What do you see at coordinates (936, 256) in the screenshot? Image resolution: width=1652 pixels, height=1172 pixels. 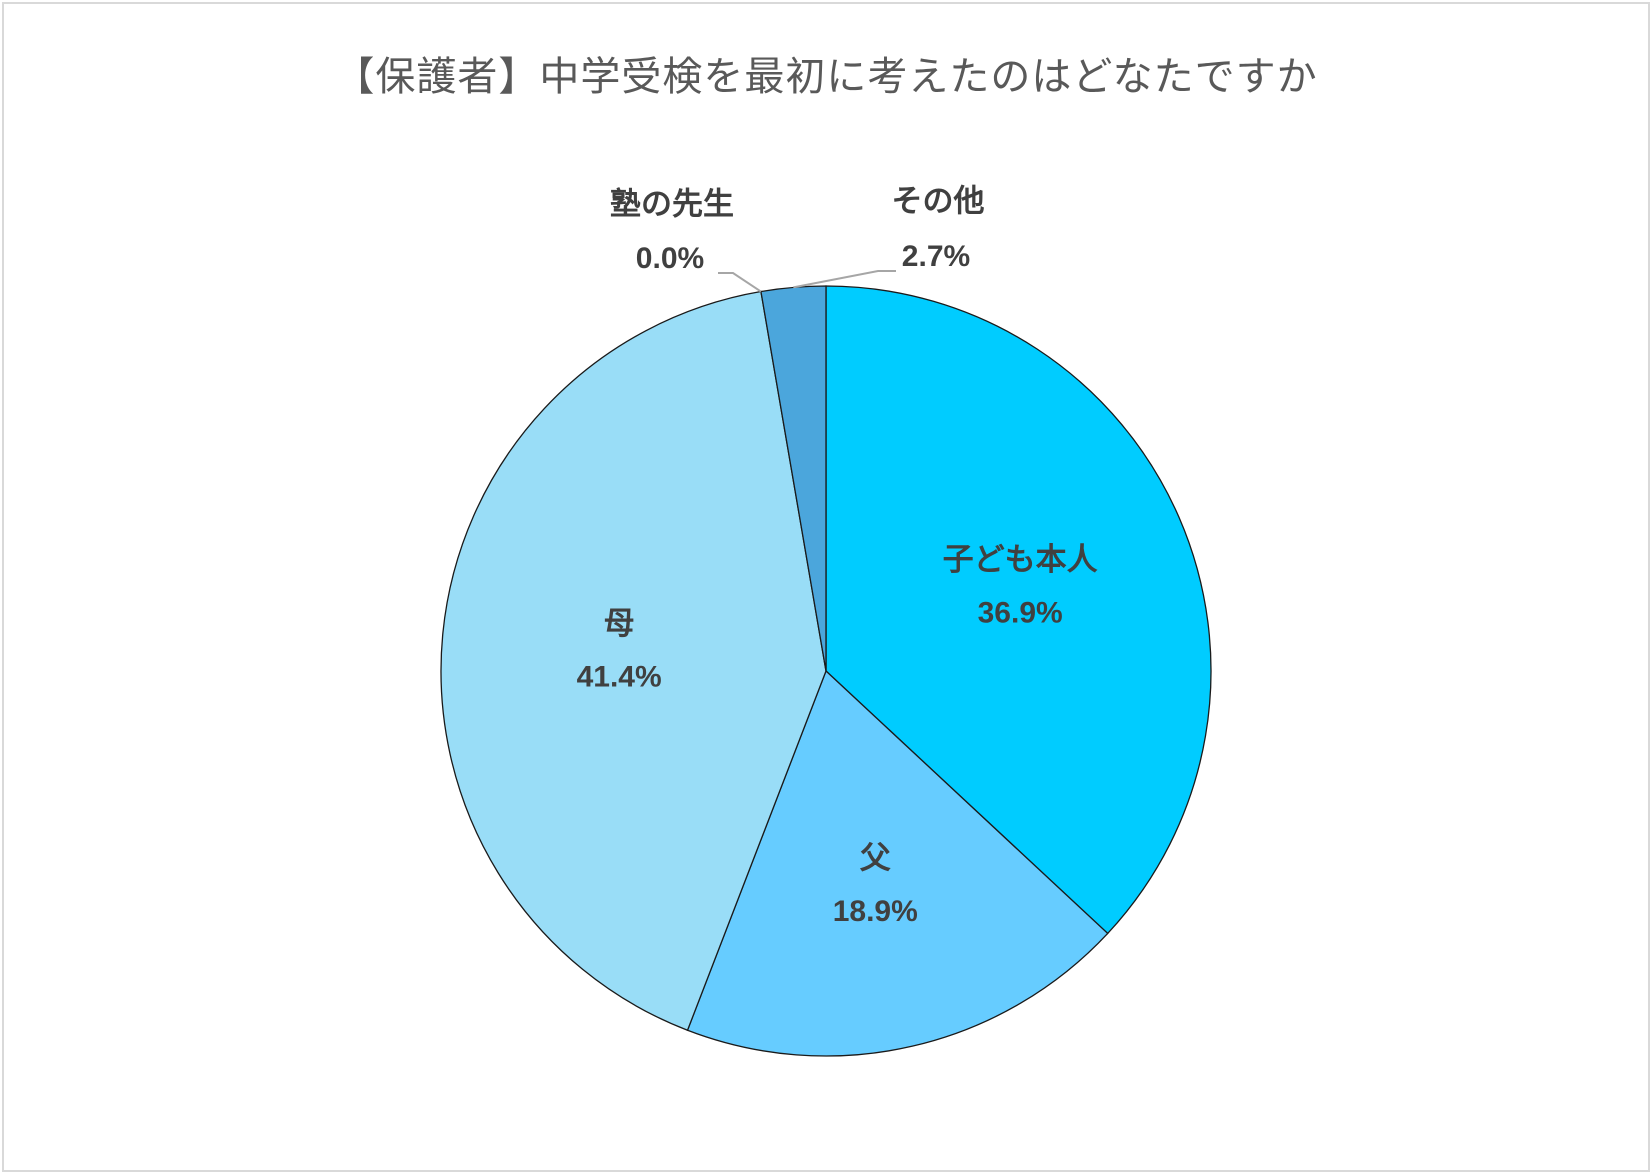 I see `slice-value-4: 2.7%` at bounding box center [936, 256].